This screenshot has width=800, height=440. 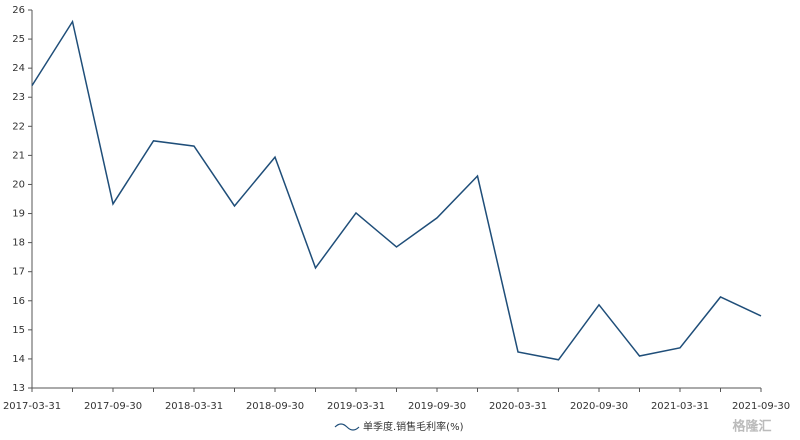 What do you see at coordinates (18, 388) in the screenshot?
I see `y-tick-label: 13` at bounding box center [18, 388].